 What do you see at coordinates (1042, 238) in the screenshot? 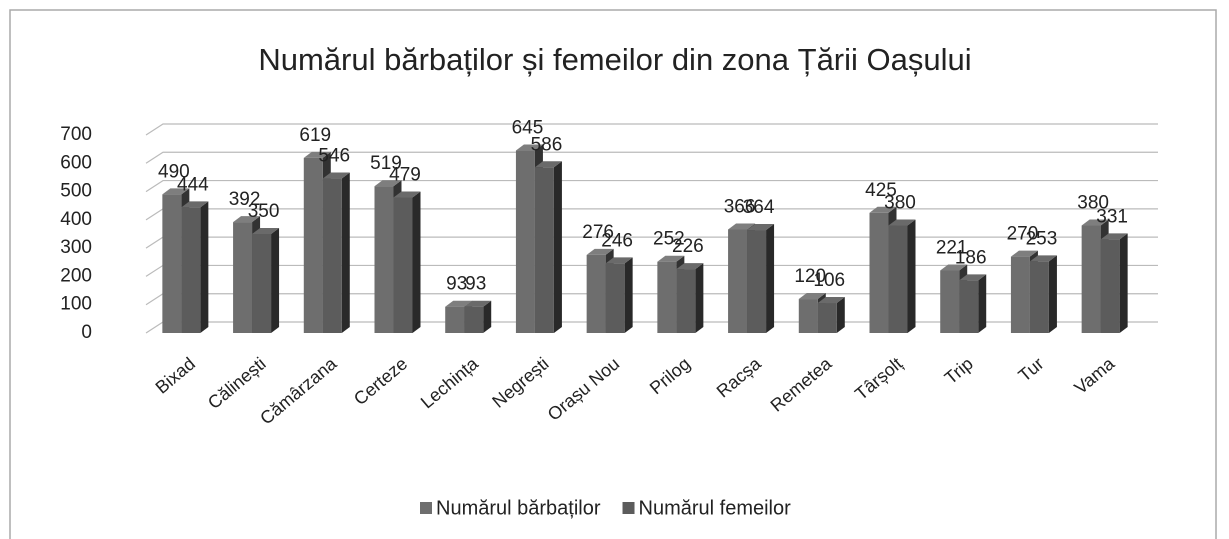
I see `data-label: 253` at bounding box center [1042, 238].